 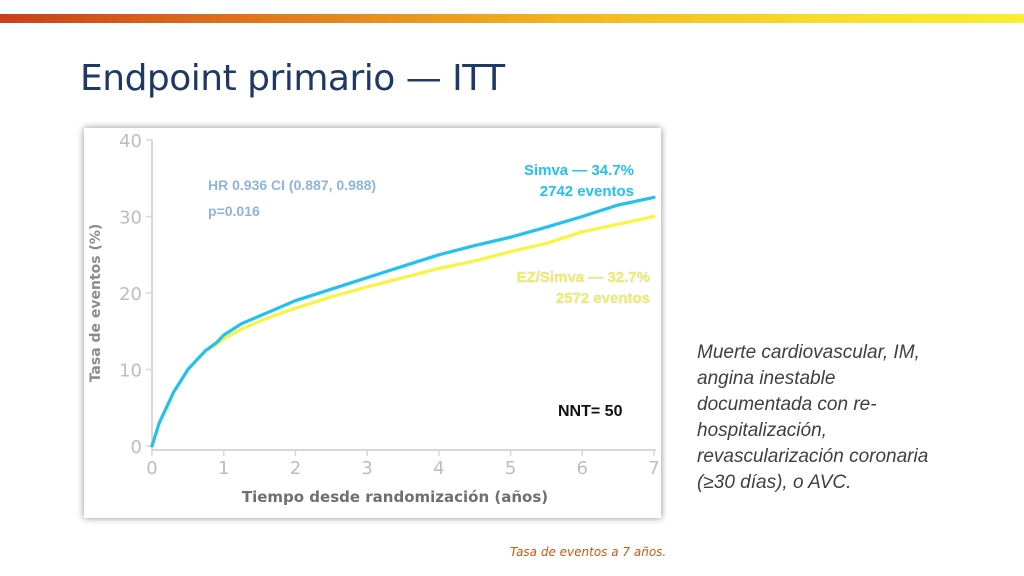 What do you see at coordinates (603, 298) in the screenshot?
I see `ezsimva-label-line2: 2572 eventos` at bounding box center [603, 298].